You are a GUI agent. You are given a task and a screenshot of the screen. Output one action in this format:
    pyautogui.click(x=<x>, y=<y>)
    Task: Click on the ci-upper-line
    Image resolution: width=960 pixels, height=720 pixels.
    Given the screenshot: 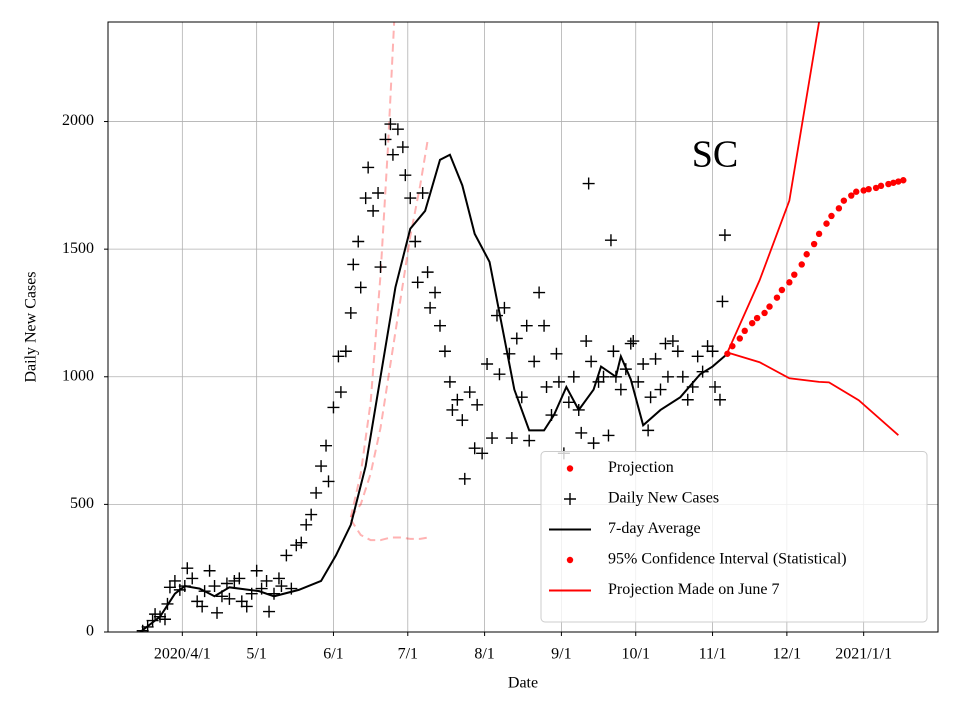 What is the action you would take?
    pyautogui.click(x=773, y=187)
    